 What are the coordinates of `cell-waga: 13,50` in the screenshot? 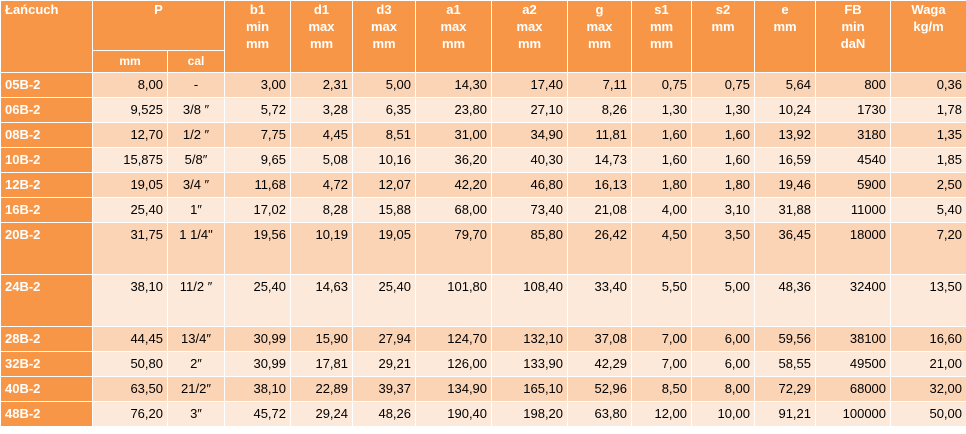 It's located at (928, 300).